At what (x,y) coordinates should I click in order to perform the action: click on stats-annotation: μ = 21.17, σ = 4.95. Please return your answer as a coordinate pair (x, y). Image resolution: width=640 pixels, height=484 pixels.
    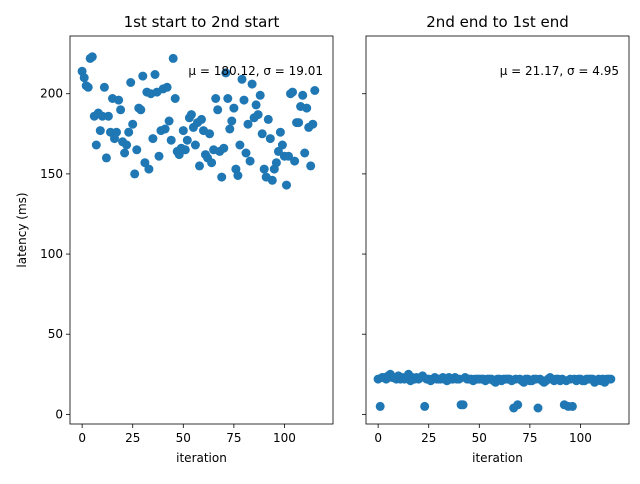
    Looking at the image, I should click on (559, 71).